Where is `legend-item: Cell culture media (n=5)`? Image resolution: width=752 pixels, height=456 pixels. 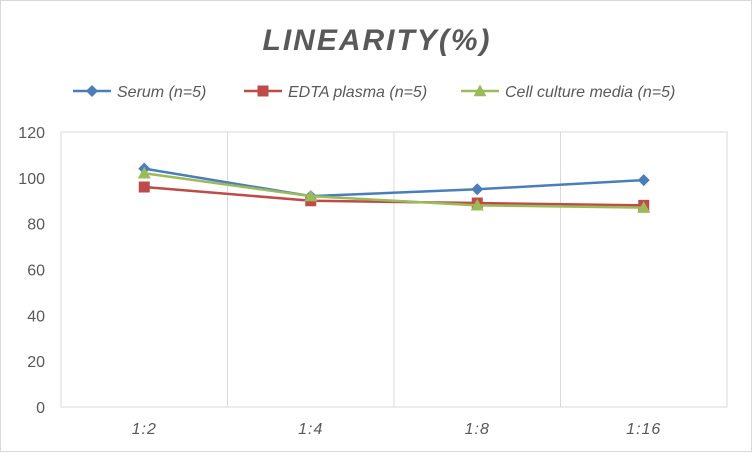 legend-item: Cell culture media (n=5) is located at coordinates (568, 92).